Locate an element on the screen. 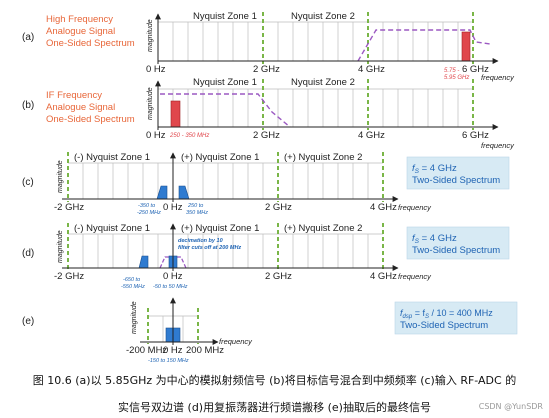 Image resolution: width=549 pixels, height=418 pixels. figure-caption-line2: 实信号双边谱 (d)用复振荡器进行频谱搬移 (e)抽取后的最终信号 is located at coordinates (274, 407).